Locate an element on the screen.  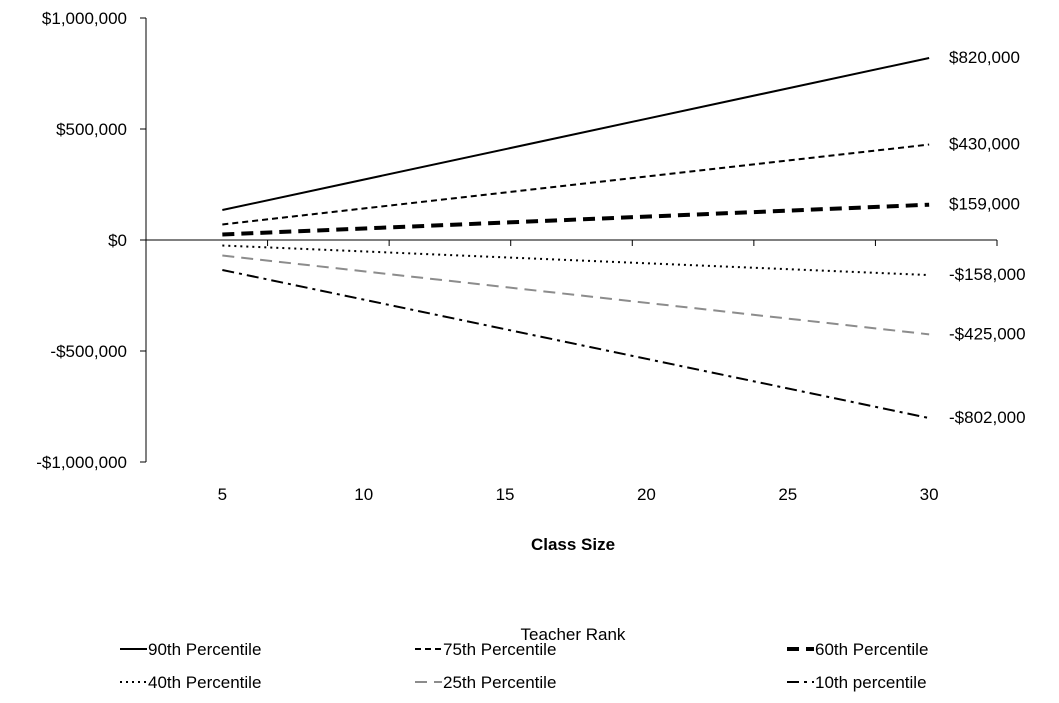
legend-item-3: 40th Percentile is located at coordinates (190, 682).